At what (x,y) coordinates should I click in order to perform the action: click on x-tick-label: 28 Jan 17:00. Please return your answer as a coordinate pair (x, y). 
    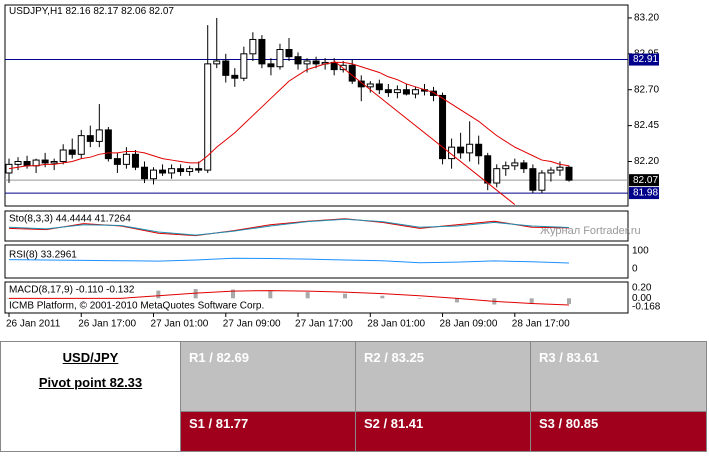
    Looking at the image, I should click on (541, 324).